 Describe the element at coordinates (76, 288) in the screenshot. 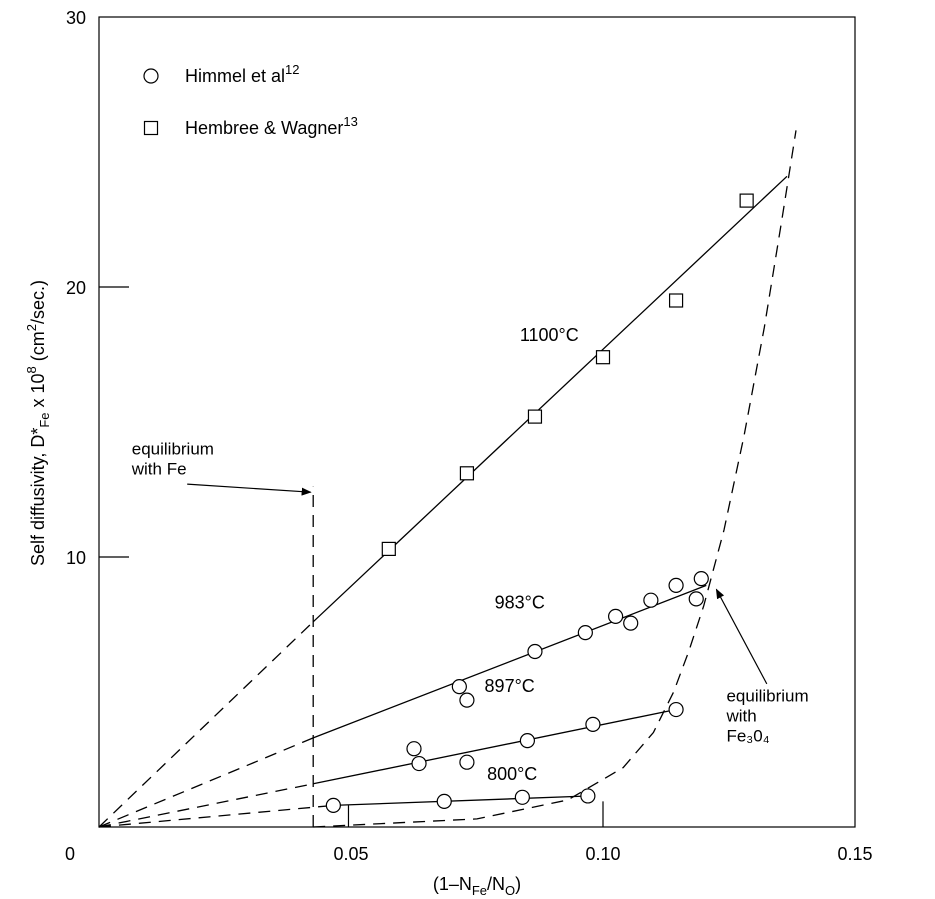

I see `y-tick-label: 20` at that location.